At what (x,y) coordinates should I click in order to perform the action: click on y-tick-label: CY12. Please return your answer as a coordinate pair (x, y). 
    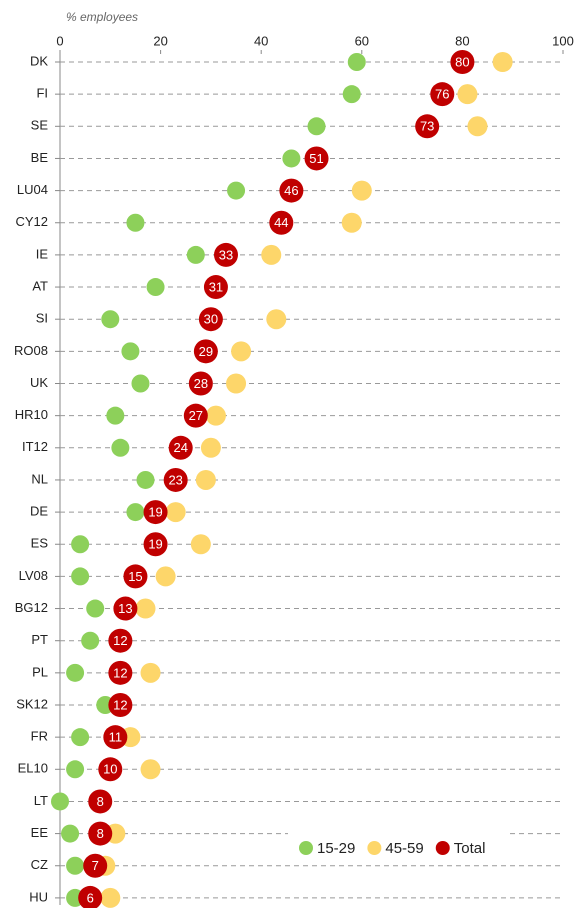
    Looking at the image, I should click on (31, 221).